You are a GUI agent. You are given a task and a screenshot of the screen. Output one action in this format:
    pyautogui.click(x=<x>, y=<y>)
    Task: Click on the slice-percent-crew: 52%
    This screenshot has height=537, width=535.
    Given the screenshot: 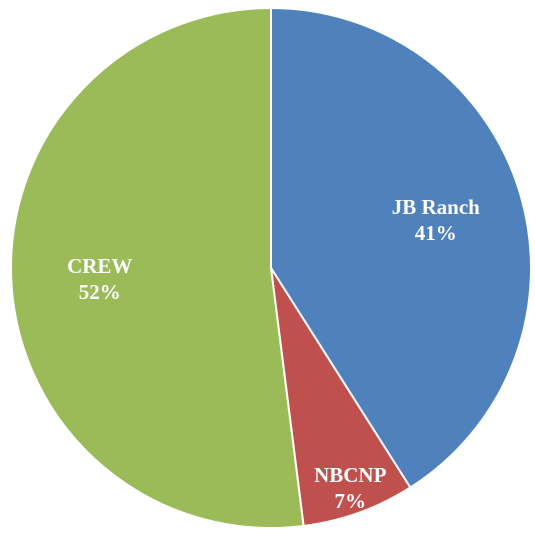 What is the action you would take?
    pyautogui.click(x=100, y=292)
    